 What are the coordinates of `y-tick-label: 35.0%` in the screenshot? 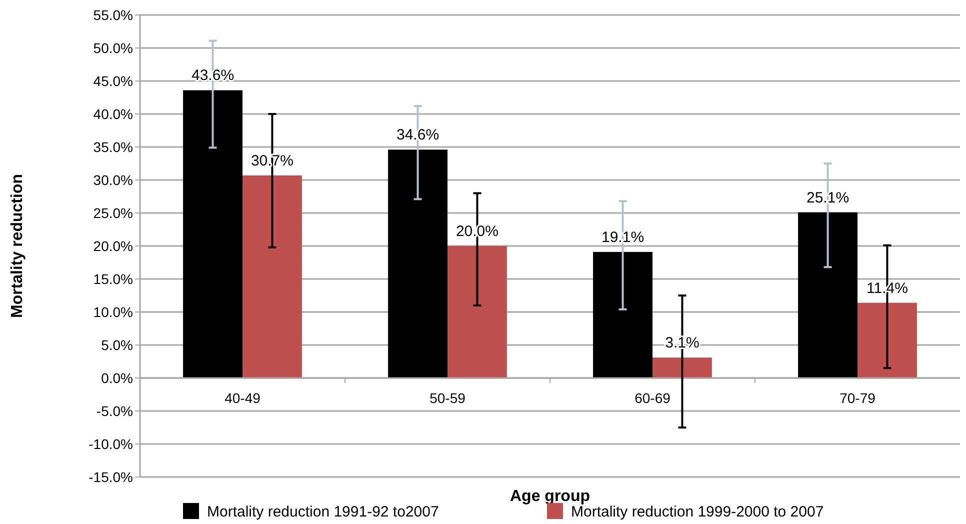 It's located at (113, 146).